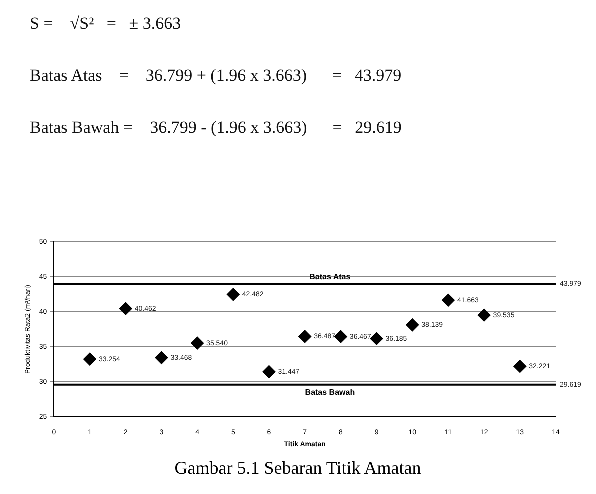 The width and height of the screenshot is (596, 494). Describe the element at coordinates (216, 76) in the screenshot. I see `text: Batas Atas = 36.799 + (1.96 x 3.663) = 43.979` at that location.